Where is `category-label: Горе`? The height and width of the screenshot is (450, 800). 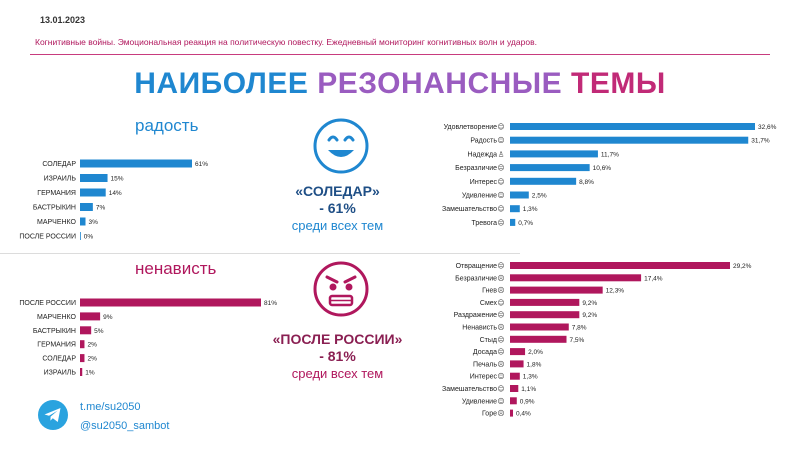
category-label: Горе is located at coordinates (489, 414).